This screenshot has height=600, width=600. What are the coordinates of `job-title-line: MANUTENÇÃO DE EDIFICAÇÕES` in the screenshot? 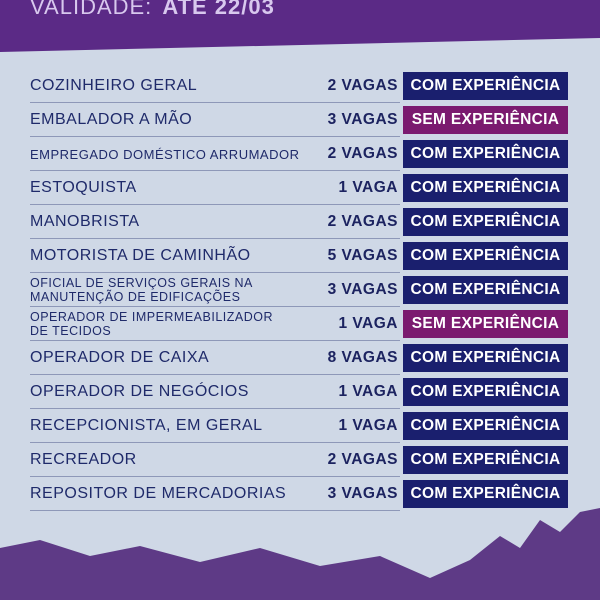 It's located at (135, 297).